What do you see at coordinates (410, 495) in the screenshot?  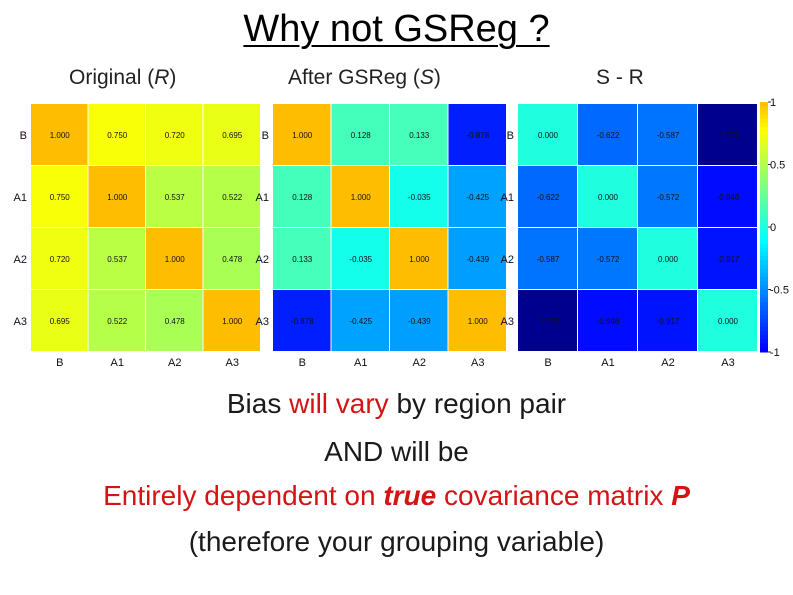 I see `caption-3b: true` at bounding box center [410, 495].